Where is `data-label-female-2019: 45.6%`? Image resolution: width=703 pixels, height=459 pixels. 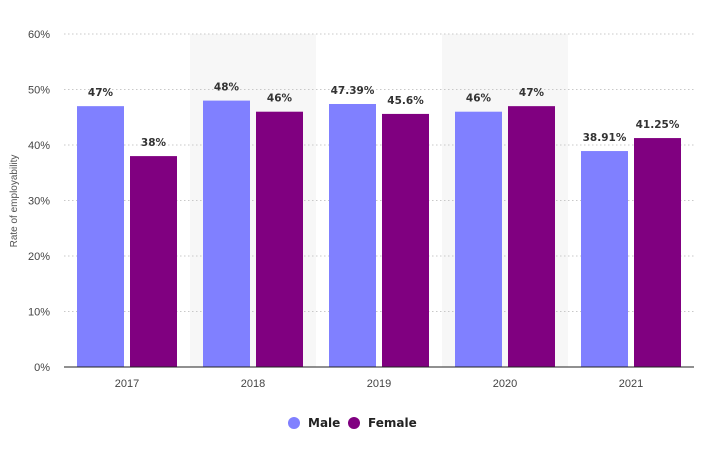
data-label-female-2019: 45.6% is located at coordinates (405, 101).